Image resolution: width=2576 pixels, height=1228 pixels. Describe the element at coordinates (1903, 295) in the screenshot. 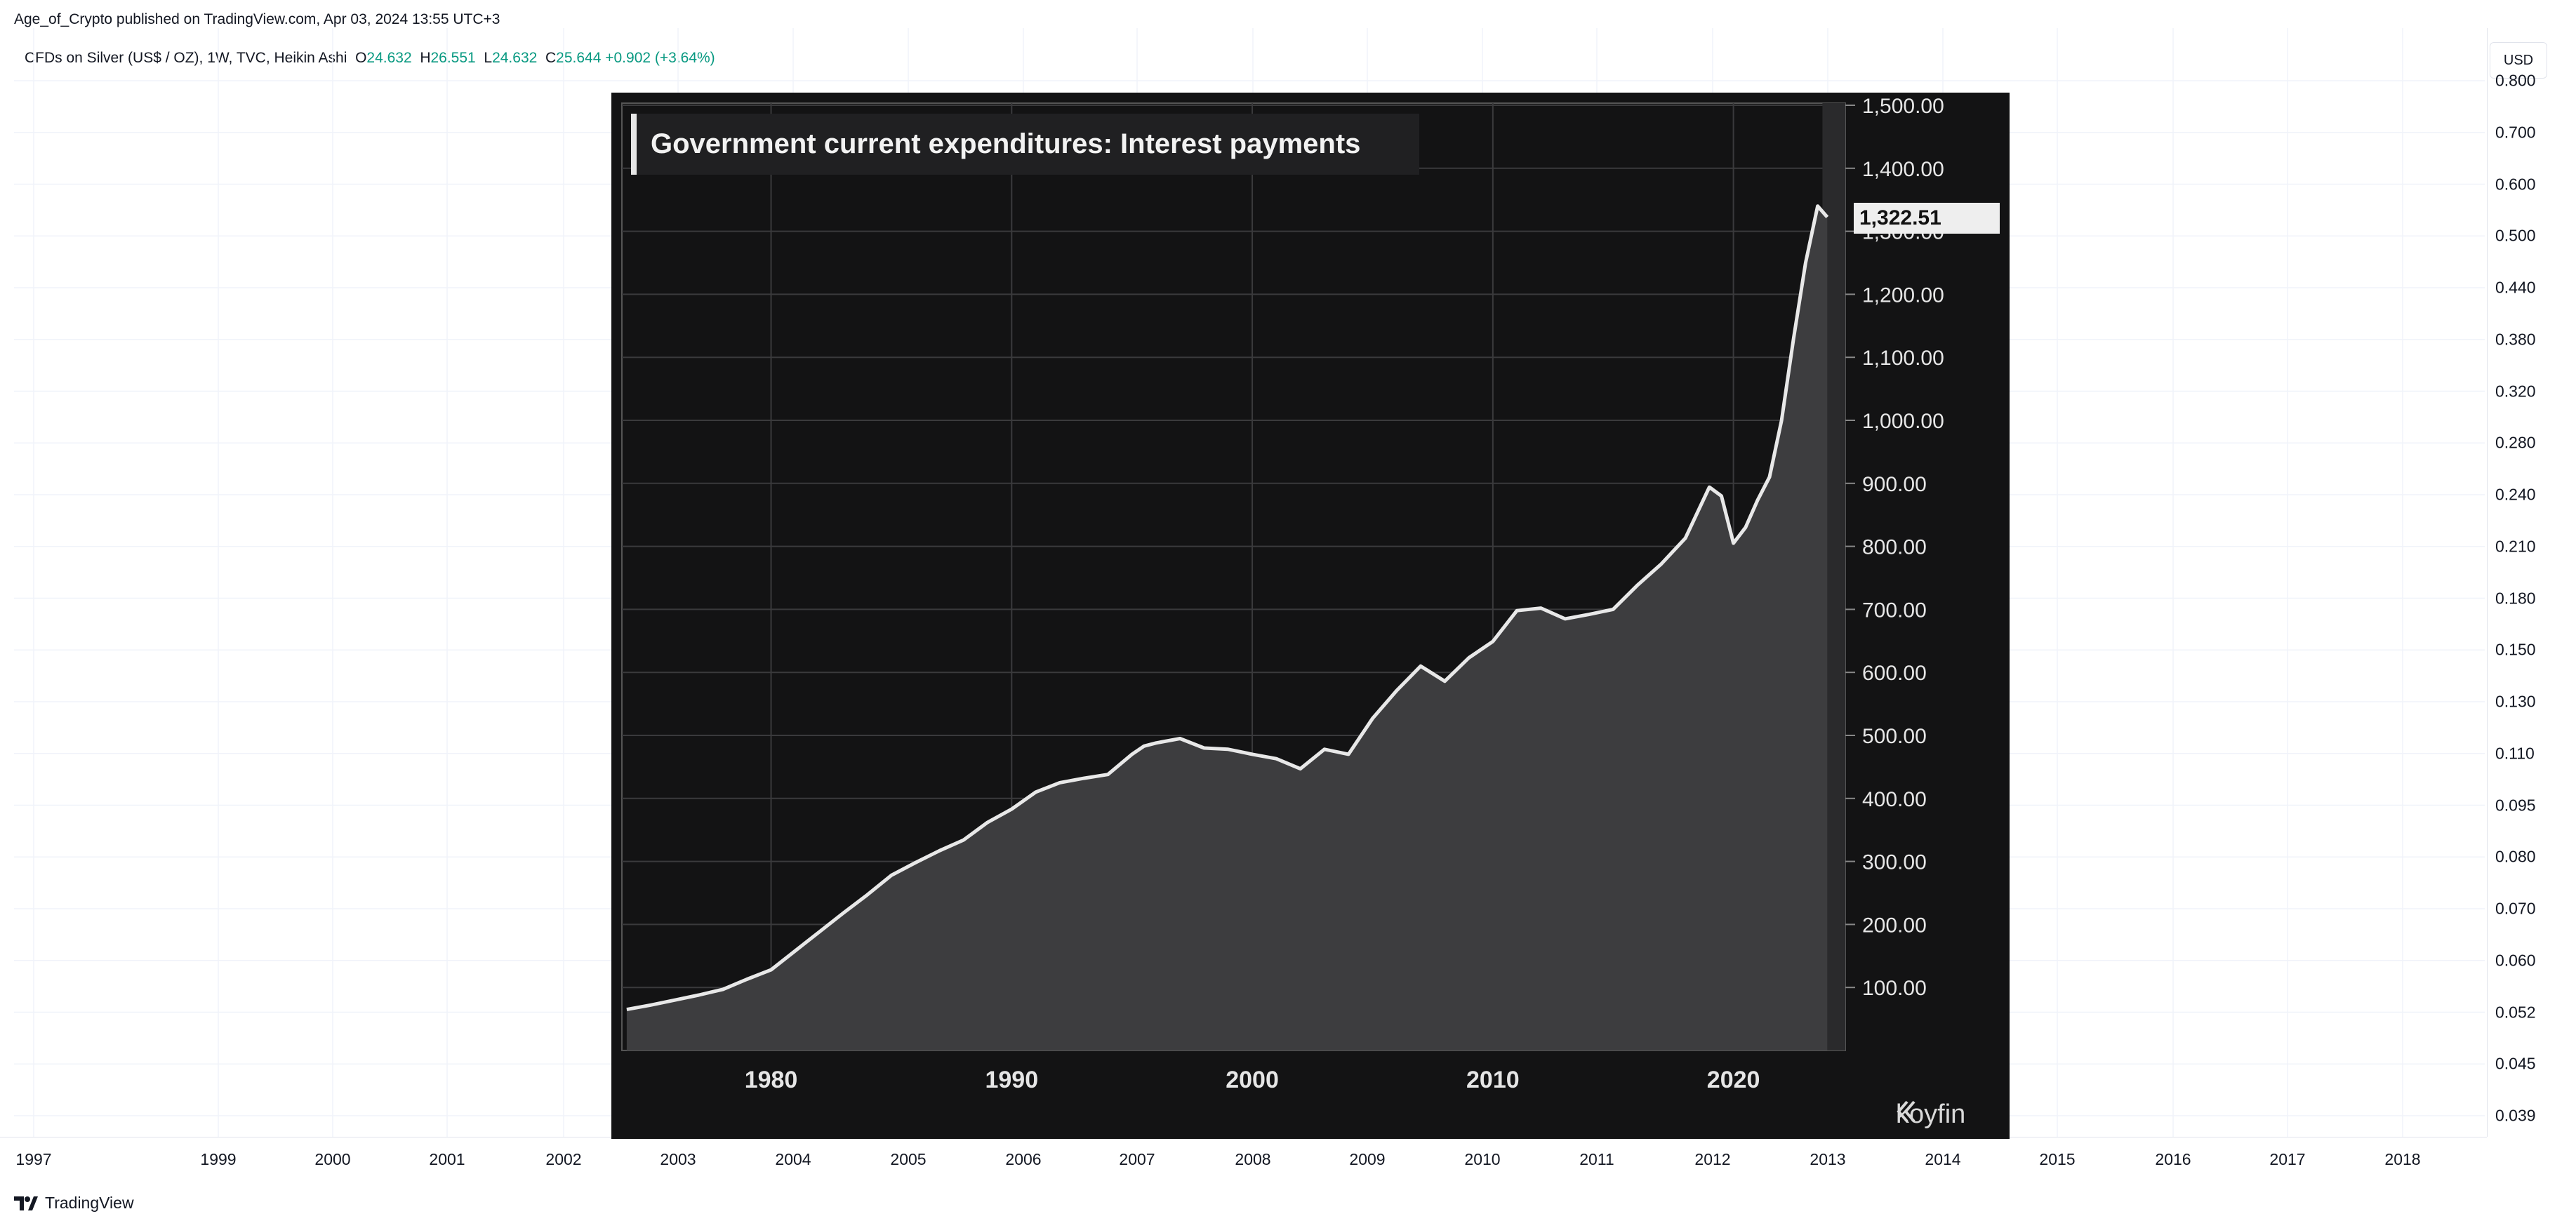

I see `y-tick-label: 1,200.00` at that location.